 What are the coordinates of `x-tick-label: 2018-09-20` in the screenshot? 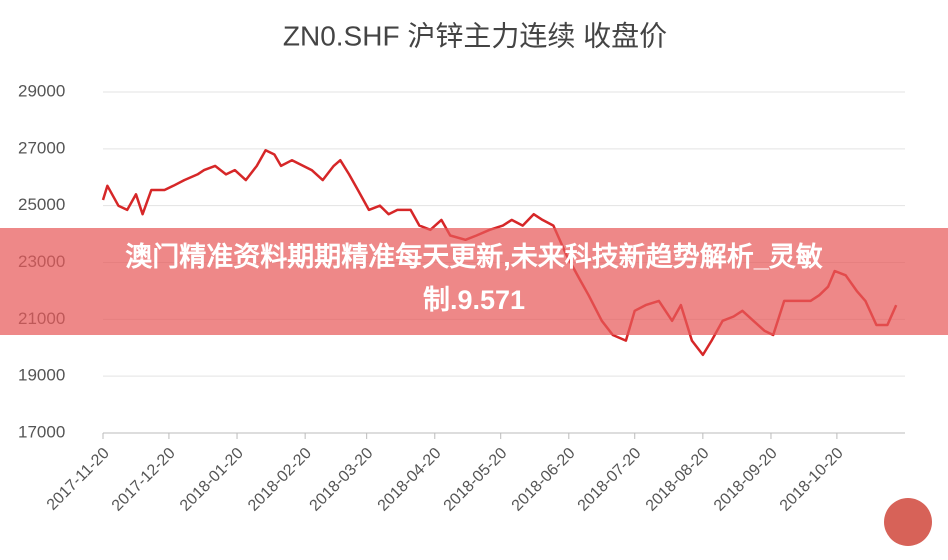 It's located at (746, 480).